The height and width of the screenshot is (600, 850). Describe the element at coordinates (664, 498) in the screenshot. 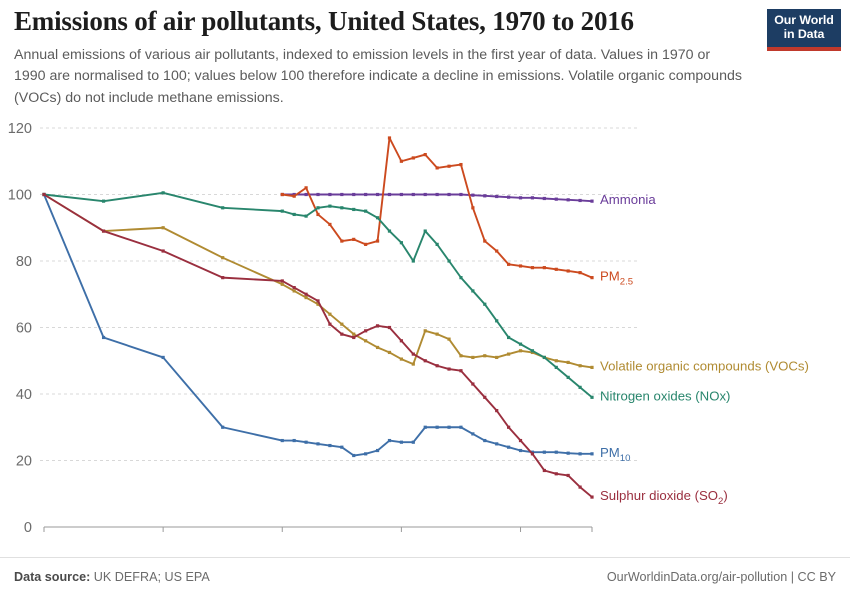

I see `series-label: Sulphur dioxide (SO2)` at that location.